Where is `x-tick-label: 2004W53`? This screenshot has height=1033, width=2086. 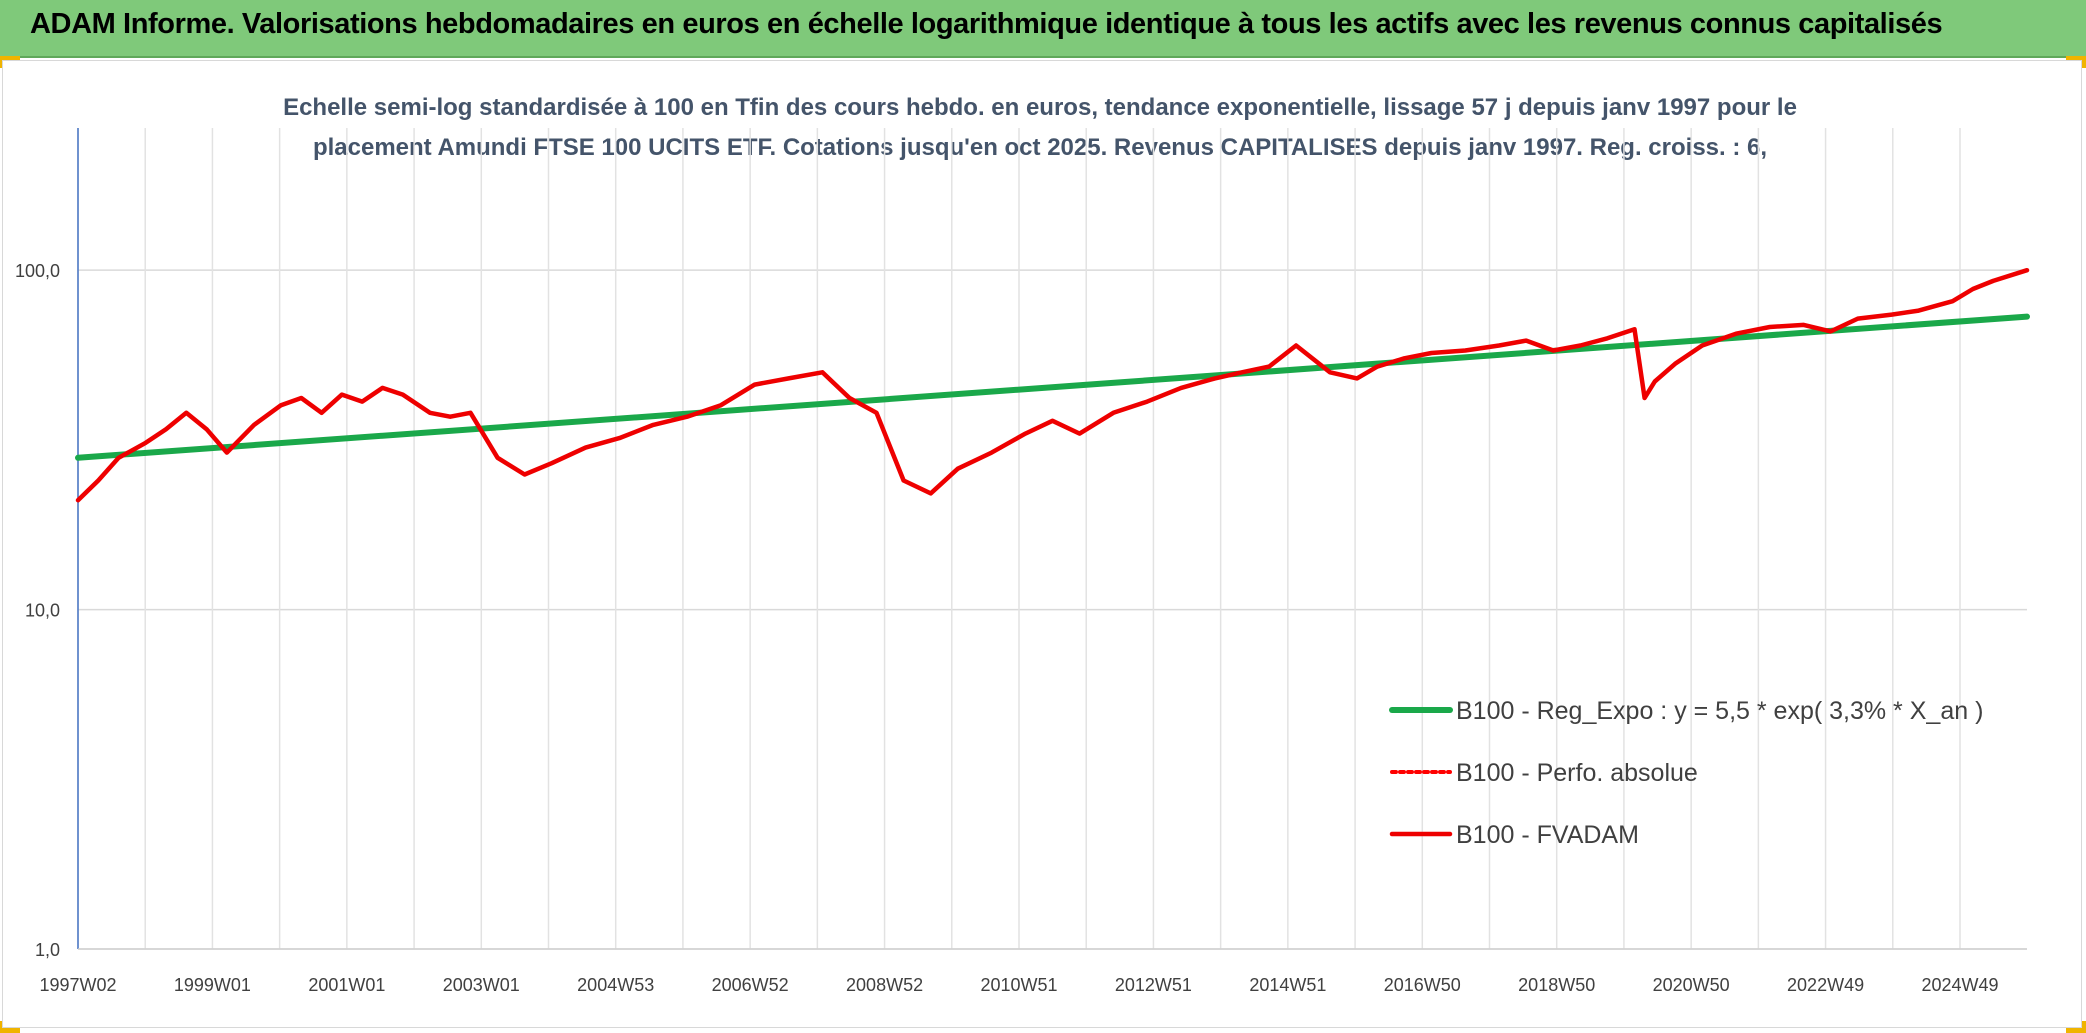 x-tick-label: 2004W53 is located at coordinates (615, 985).